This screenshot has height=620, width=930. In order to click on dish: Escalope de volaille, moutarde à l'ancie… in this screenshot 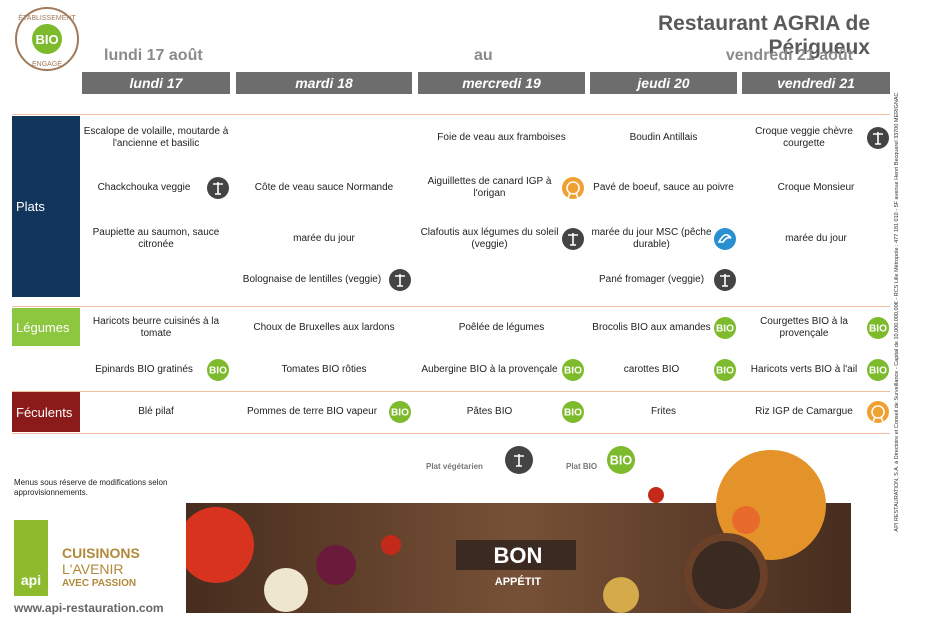, I will do `click(156, 137)`.